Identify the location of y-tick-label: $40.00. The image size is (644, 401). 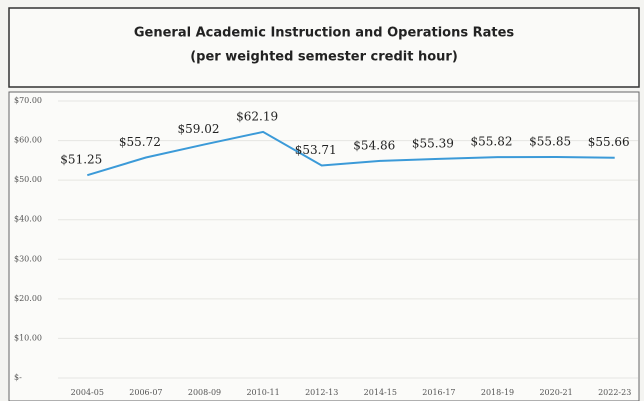
(28, 219).